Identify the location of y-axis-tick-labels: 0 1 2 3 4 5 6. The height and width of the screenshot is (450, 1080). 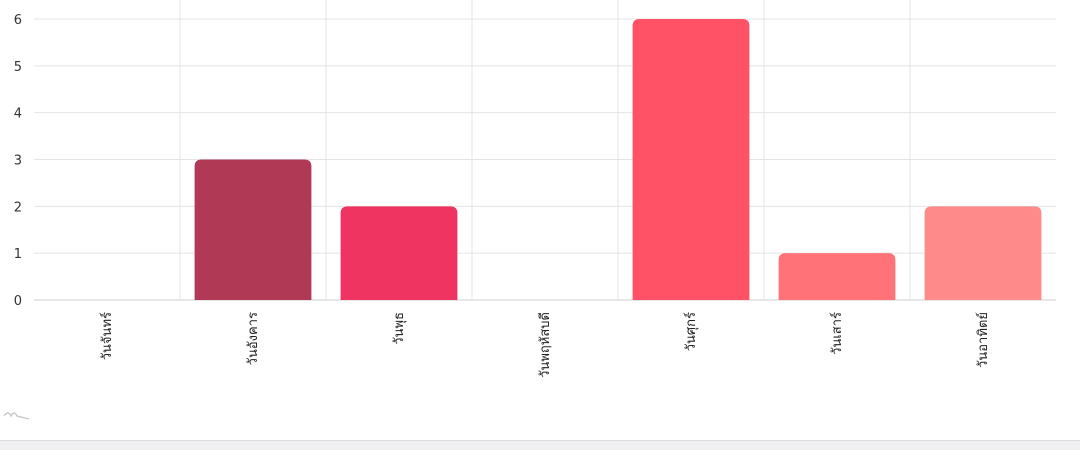
(18, 161).